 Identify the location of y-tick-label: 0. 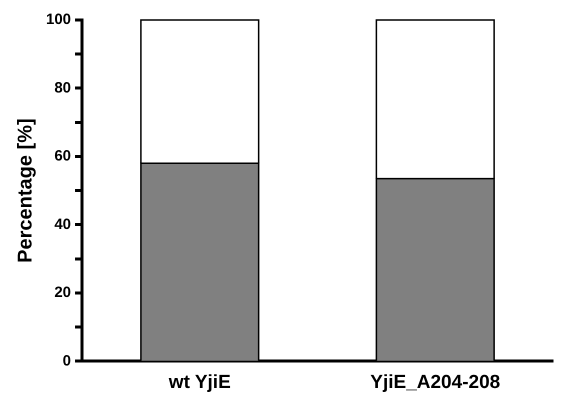
(67, 361).